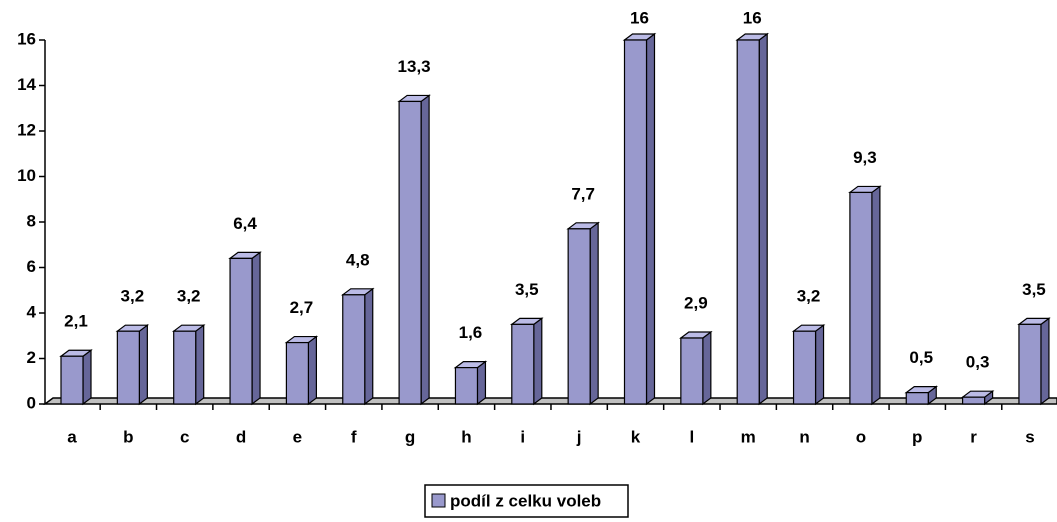 This screenshot has height=522, width=1057. I want to click on x-tick-label: o, so click(861, 436).